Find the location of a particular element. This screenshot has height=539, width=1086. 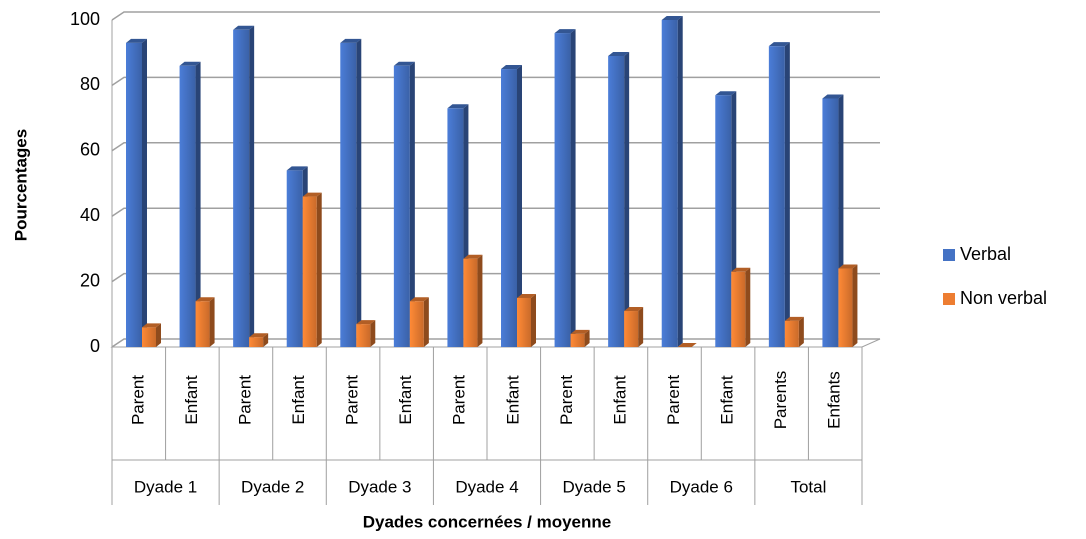

legend-swatch is located at coordinates (949, 299).